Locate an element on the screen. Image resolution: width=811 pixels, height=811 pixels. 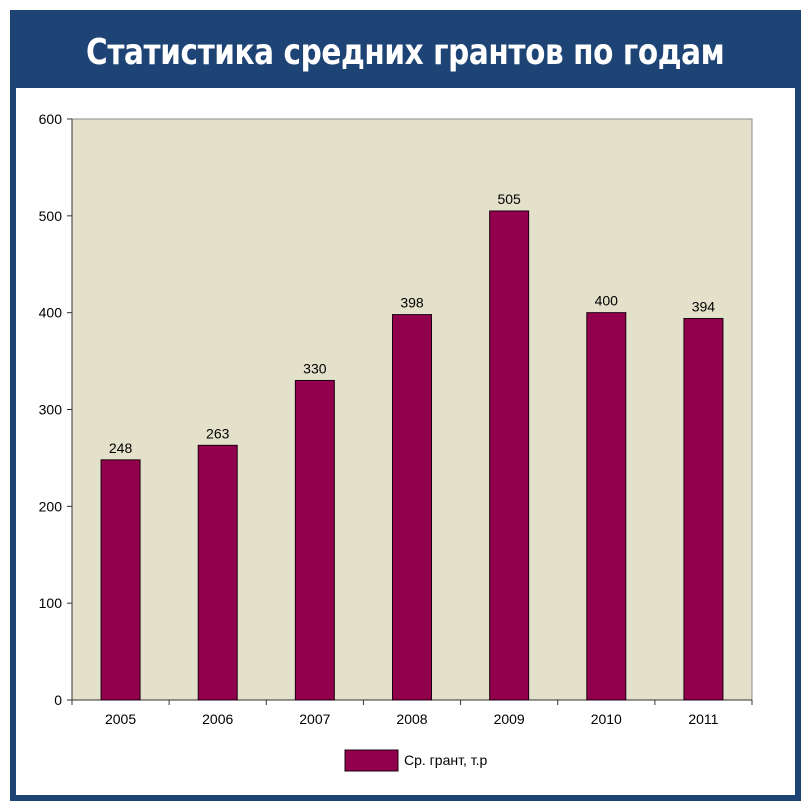
legend-swatch is located at coordinates (371, 760).